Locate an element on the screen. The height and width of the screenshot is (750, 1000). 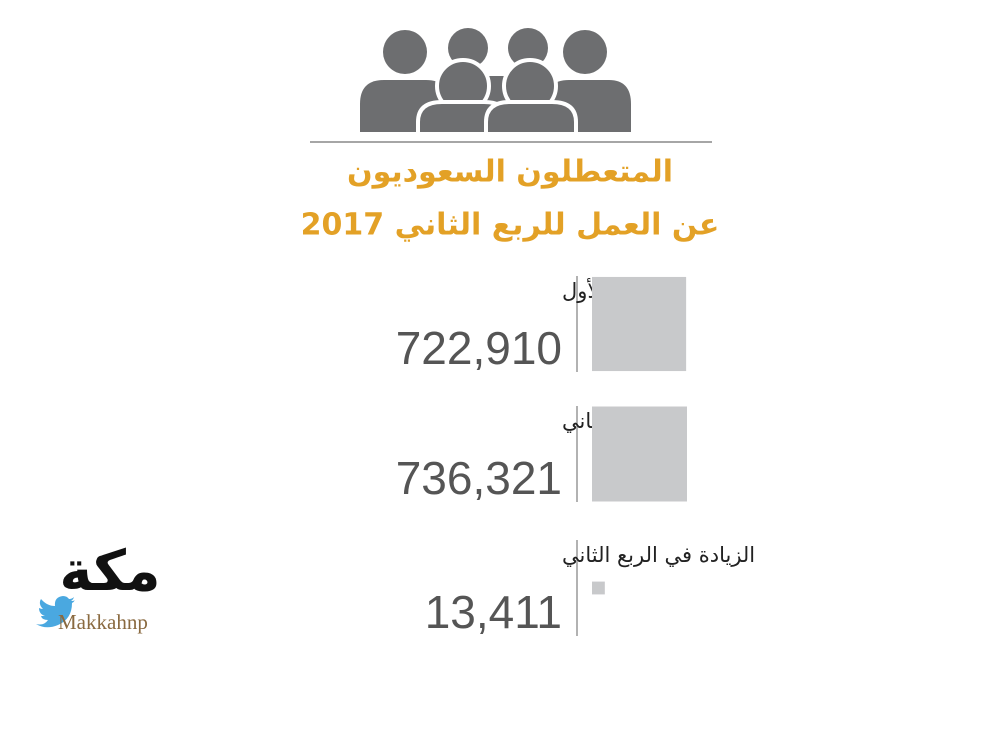
value-label: 13,411 is located at coordinates (493, 612).